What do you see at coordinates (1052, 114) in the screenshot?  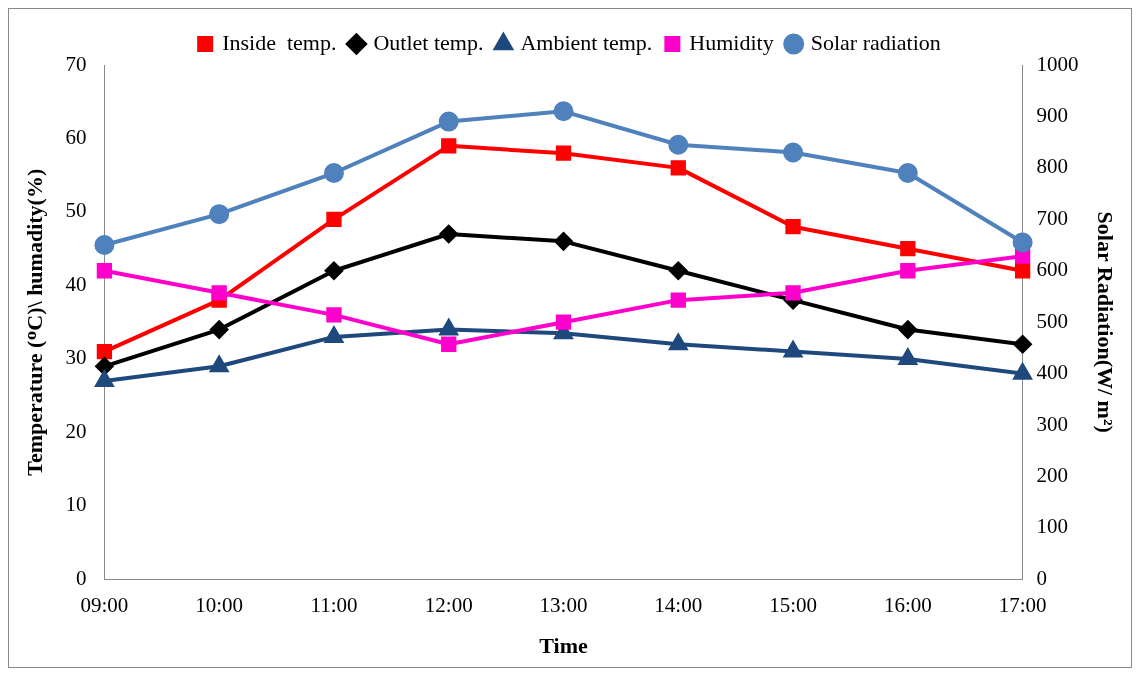 I see `y2-tick-label: 900` at bounding box center [1052, 114].